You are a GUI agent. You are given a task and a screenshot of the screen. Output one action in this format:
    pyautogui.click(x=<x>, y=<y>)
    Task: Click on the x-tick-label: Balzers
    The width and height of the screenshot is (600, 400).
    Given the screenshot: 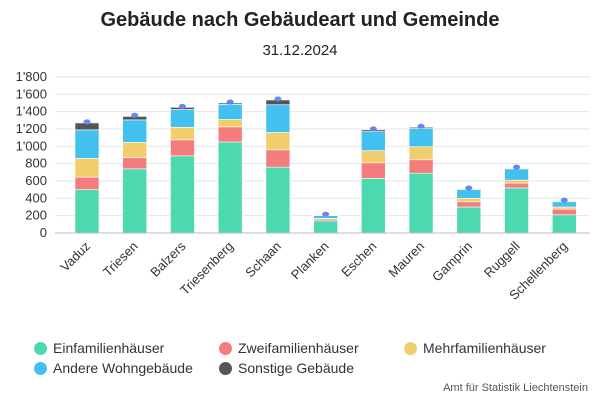 What is the action you would take?
    pyautogui.click(x=168, y=259)
    